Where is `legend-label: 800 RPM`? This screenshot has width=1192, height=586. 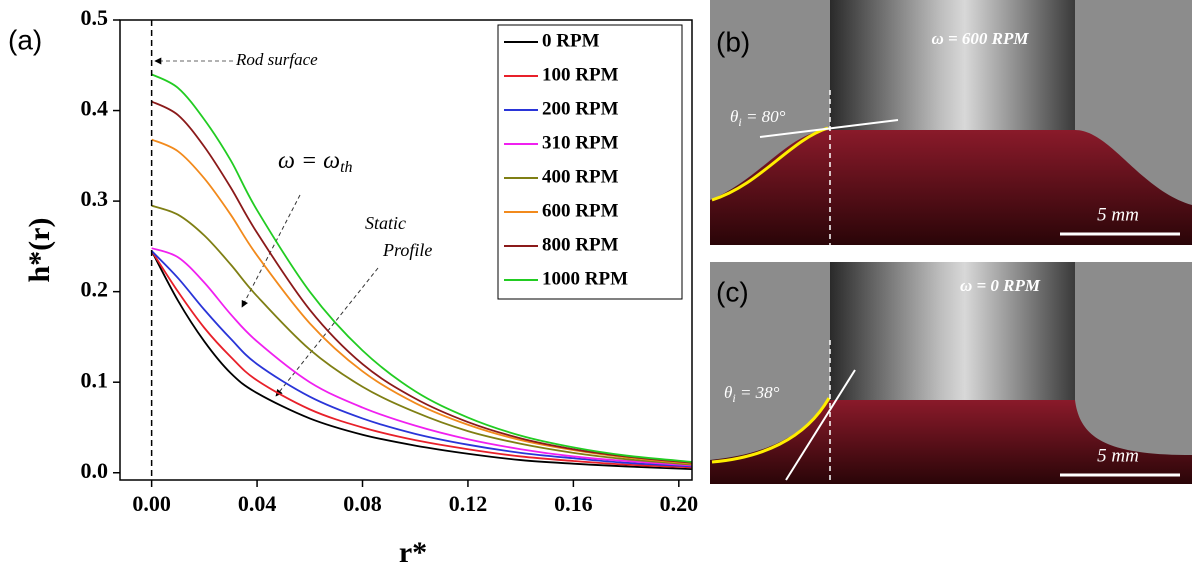
legend-label: 800 RPM is located at coordinates (580, 244).